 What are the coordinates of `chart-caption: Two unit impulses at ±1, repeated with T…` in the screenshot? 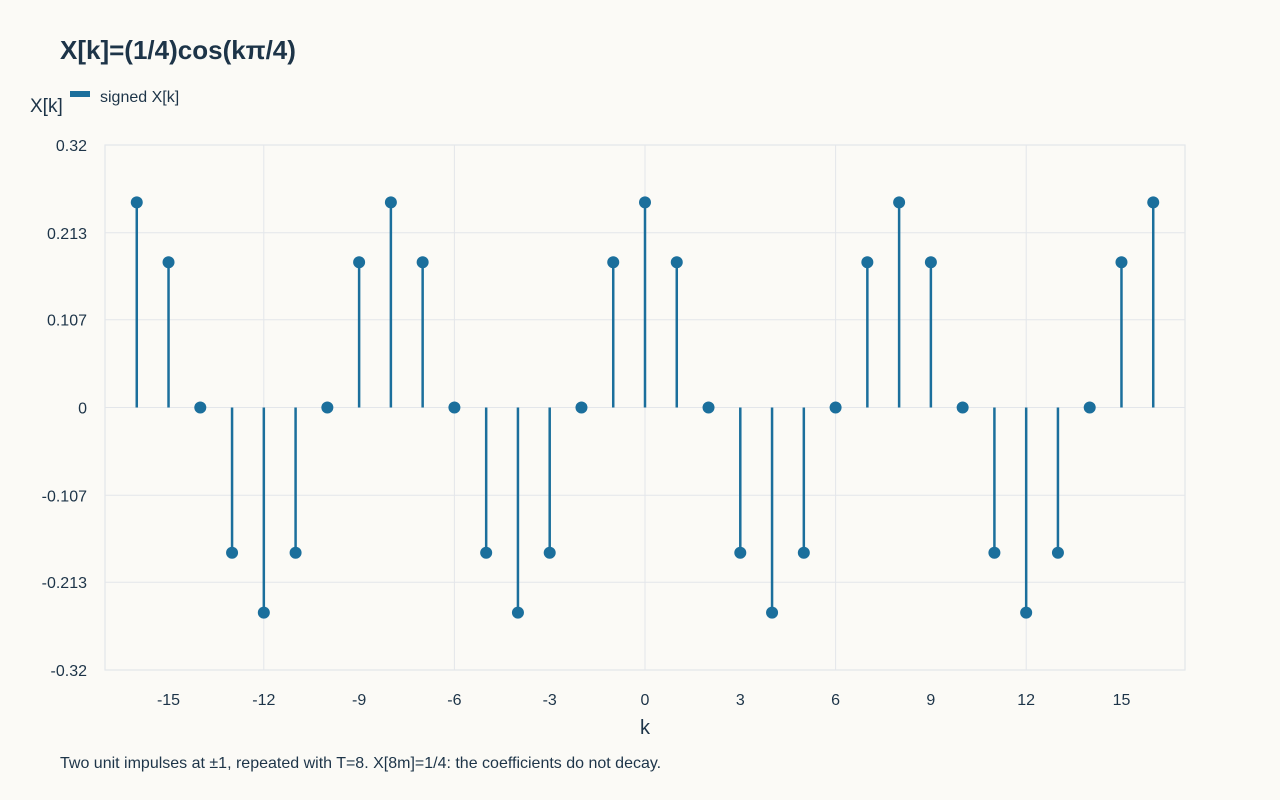 It's located at (361, 763).